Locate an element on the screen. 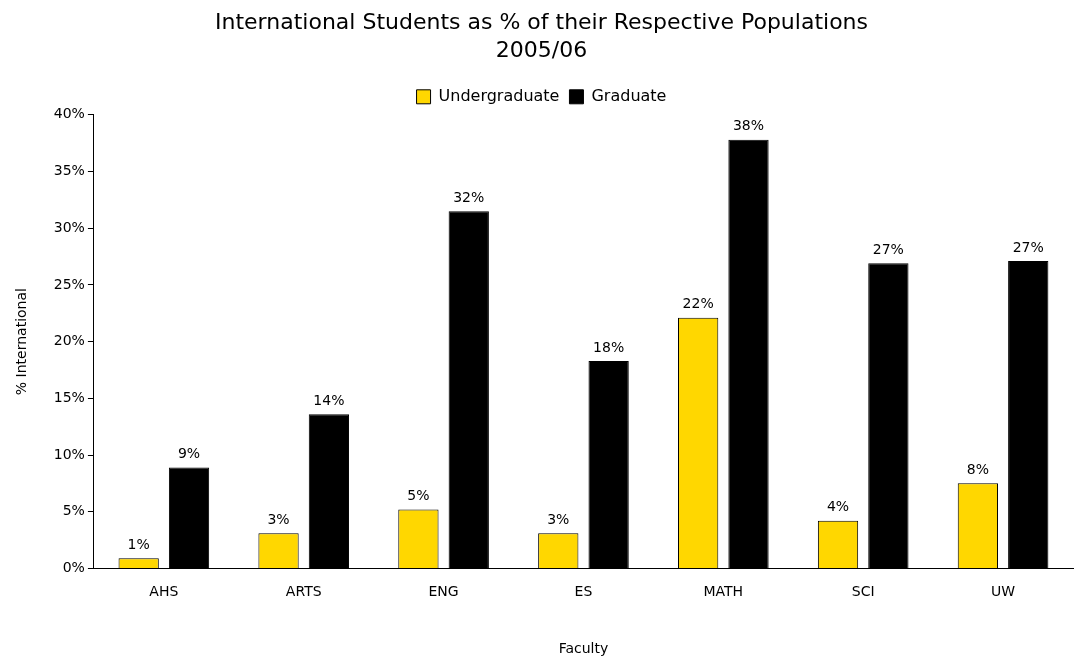 The width and height of the screenshot is (1081, 670). y-tick-label: 15% is located at coordinates (69, 396).